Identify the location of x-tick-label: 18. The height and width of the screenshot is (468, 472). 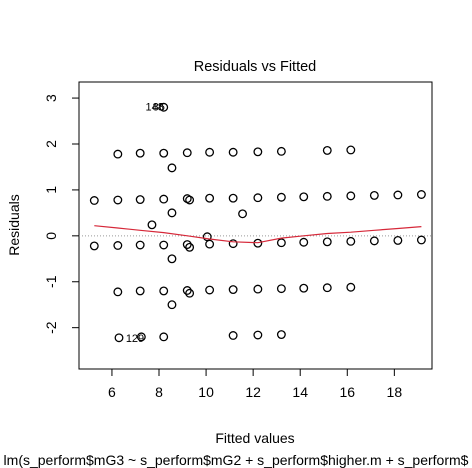
(395, 392).